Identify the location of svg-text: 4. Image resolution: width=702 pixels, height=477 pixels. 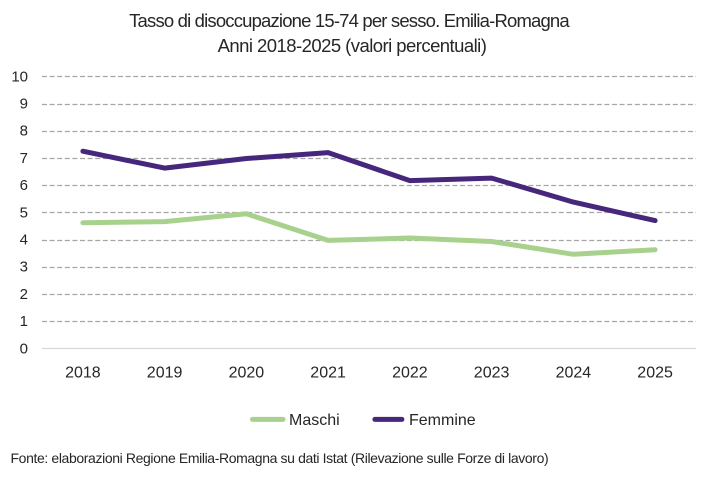
(24, 240).